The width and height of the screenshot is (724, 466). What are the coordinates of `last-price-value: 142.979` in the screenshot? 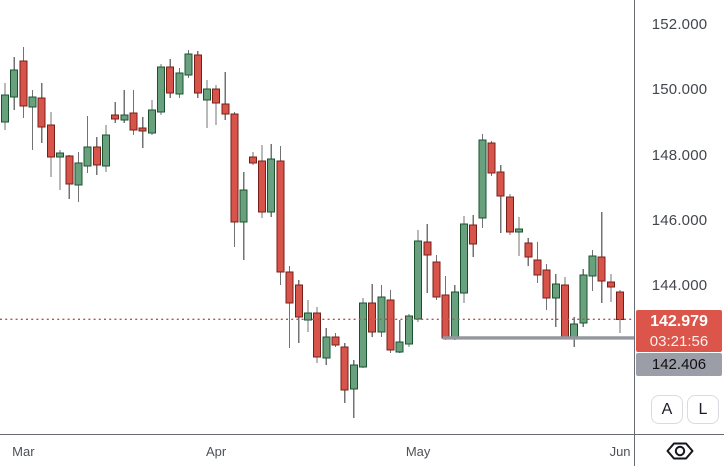 It's located at (679, 322).